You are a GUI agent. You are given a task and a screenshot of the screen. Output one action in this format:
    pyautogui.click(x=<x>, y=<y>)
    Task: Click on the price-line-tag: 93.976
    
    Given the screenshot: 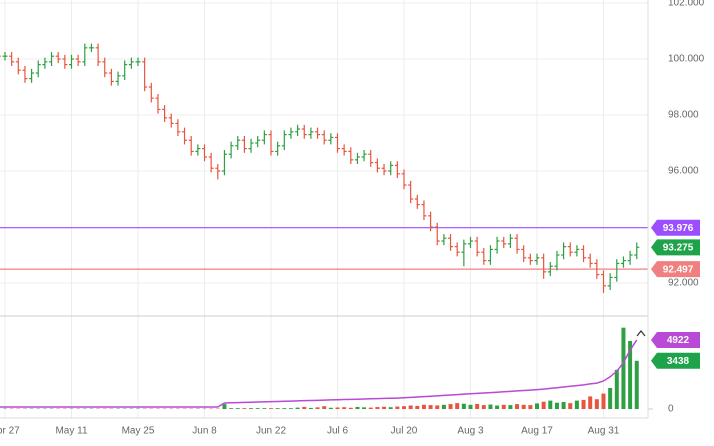 What is the action you would take?
    pyautogui.click(x=678, y=228)
    